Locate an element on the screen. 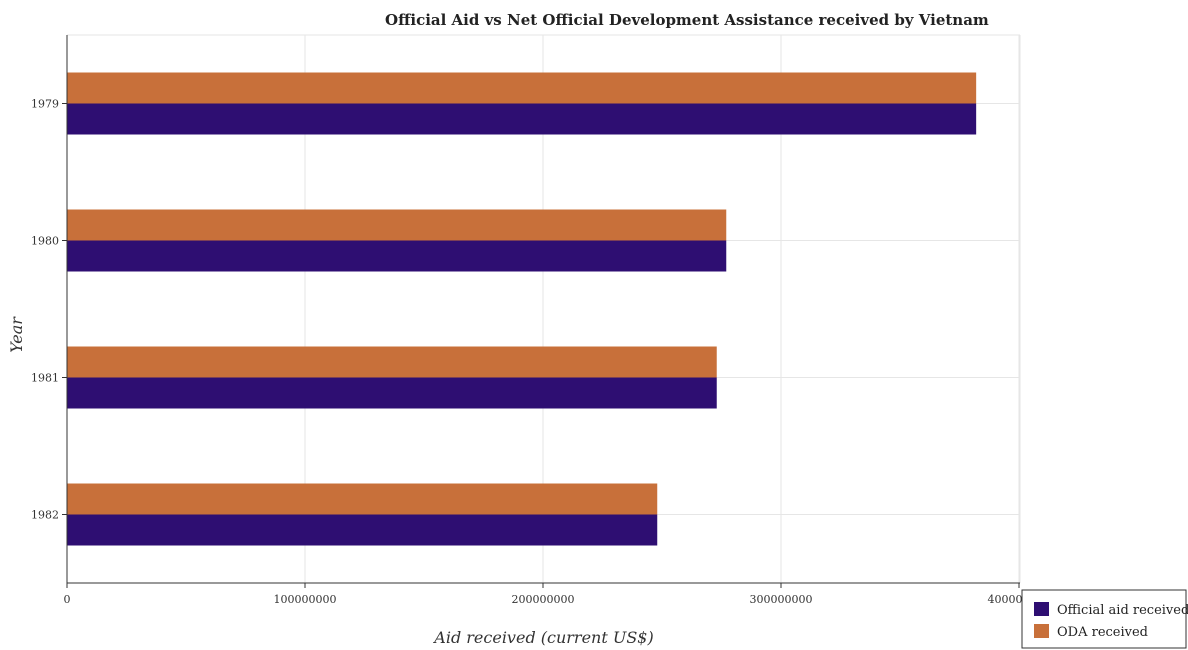 This screenshot has width=1188, height=650. legend: Official aid received ODA received is located at coordinates (1104, 619).